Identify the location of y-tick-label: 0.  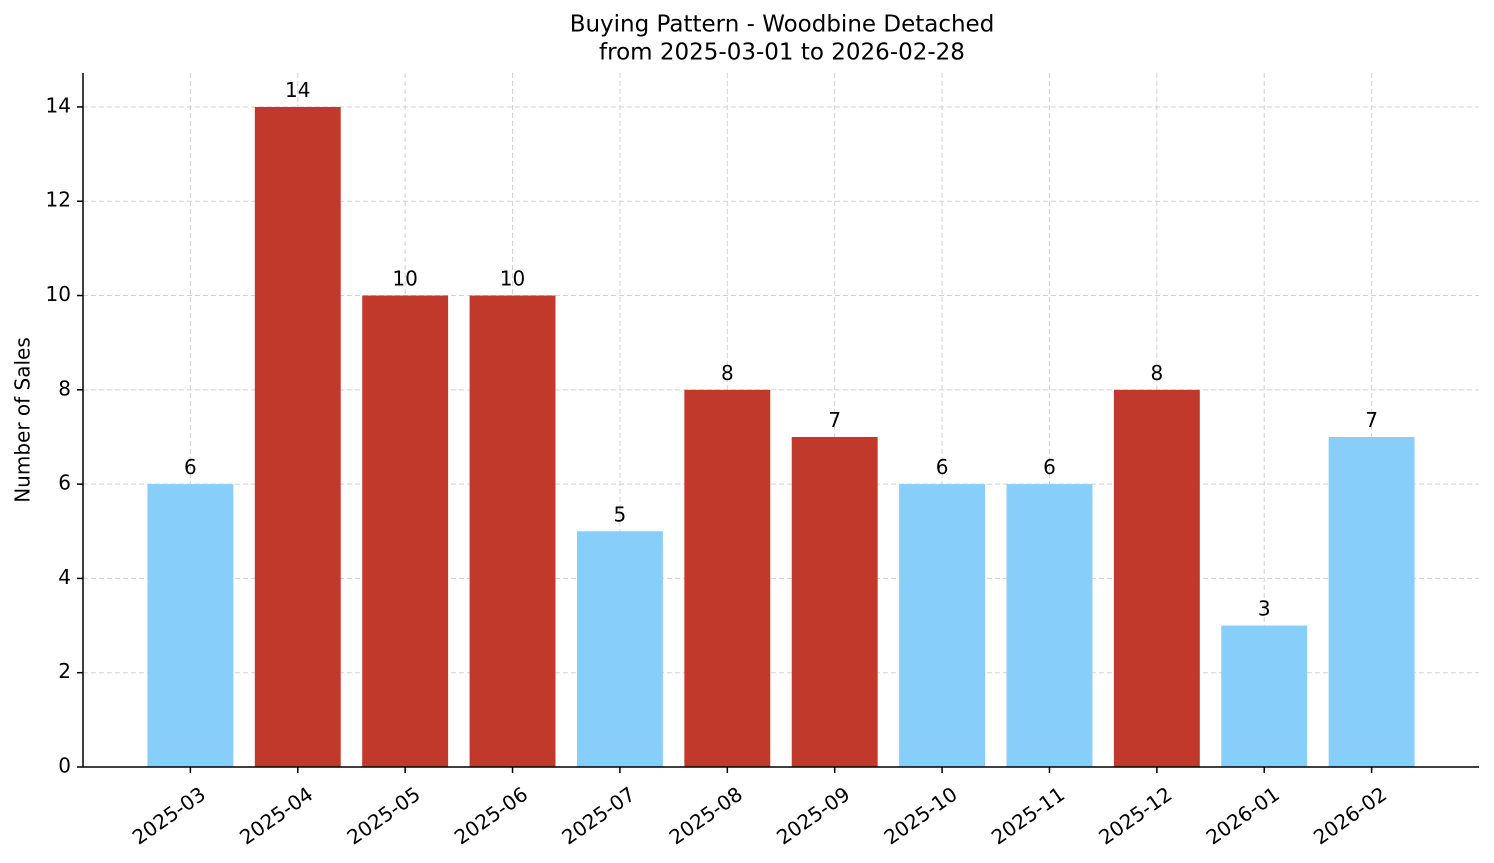
(64, 766).